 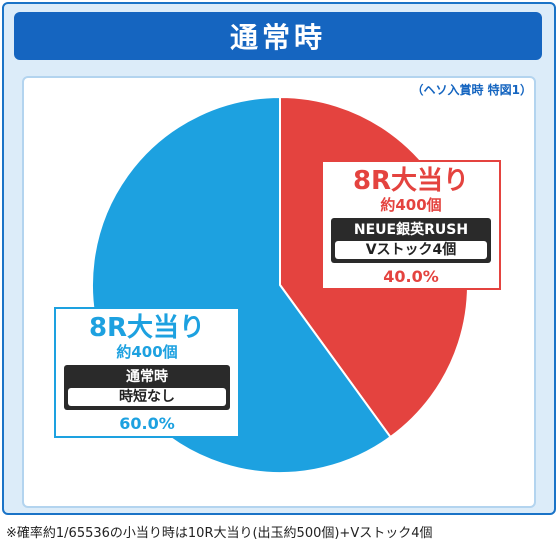 What do you see at coordinates (411, 240) in the screenshot?
I see `mode-box: NEUE銀英RUSH Vストック4個` at bounding box center [411, 240].